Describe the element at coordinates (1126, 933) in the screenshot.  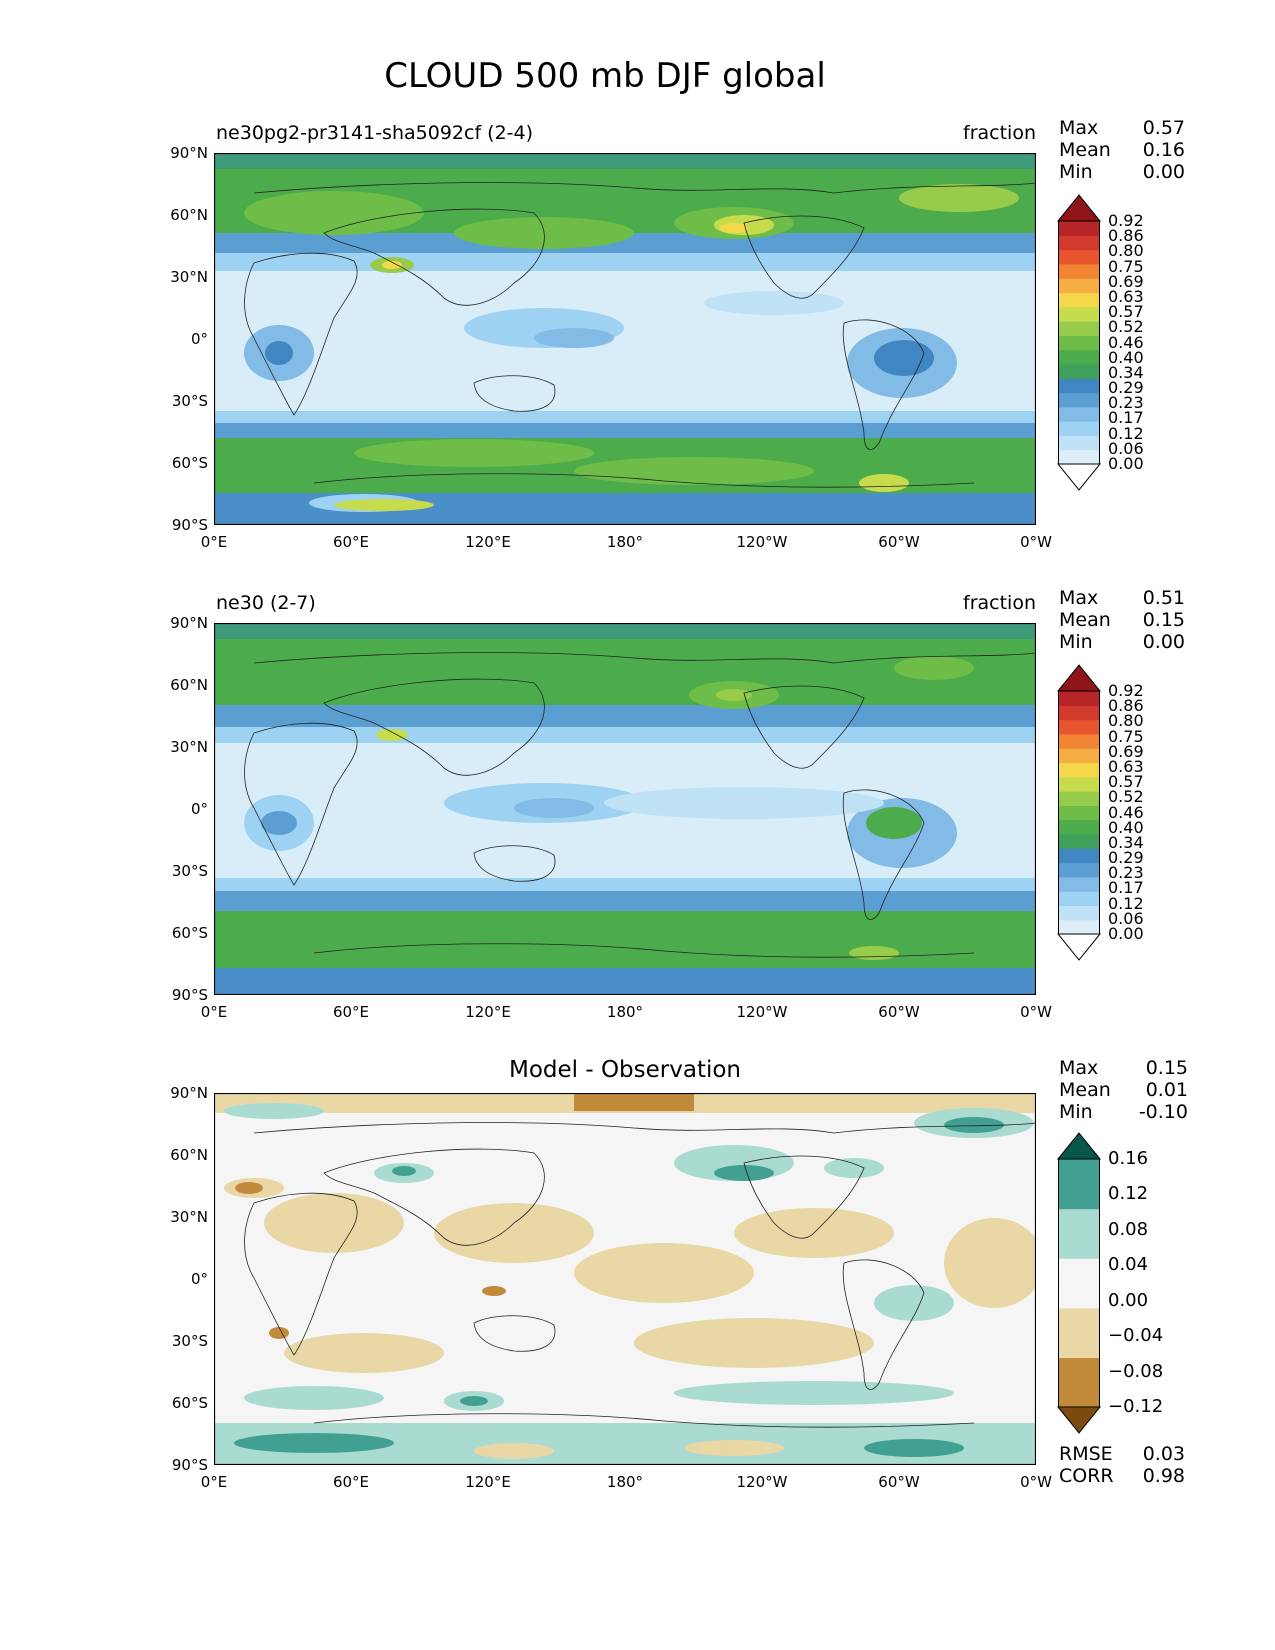
I see `colorbar-tick-label: 0.00` at that location.